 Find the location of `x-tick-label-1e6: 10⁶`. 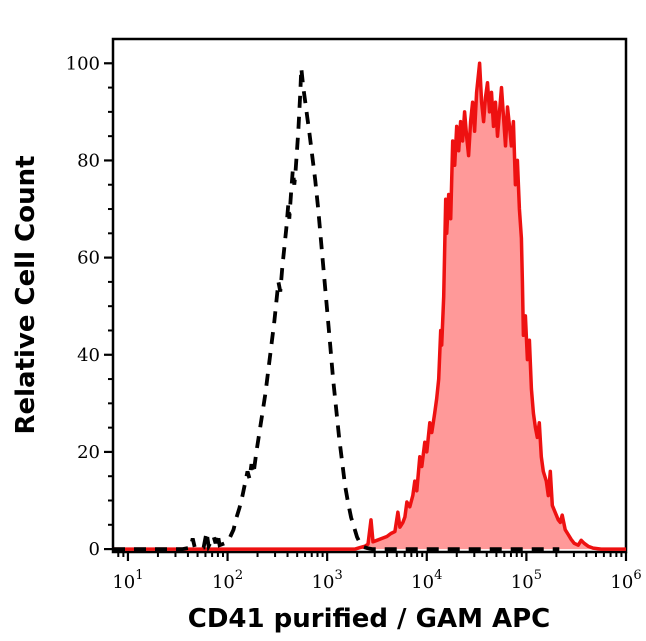

x-tick-label-1e6: 10⁶ is located at coordinates (625, 580).